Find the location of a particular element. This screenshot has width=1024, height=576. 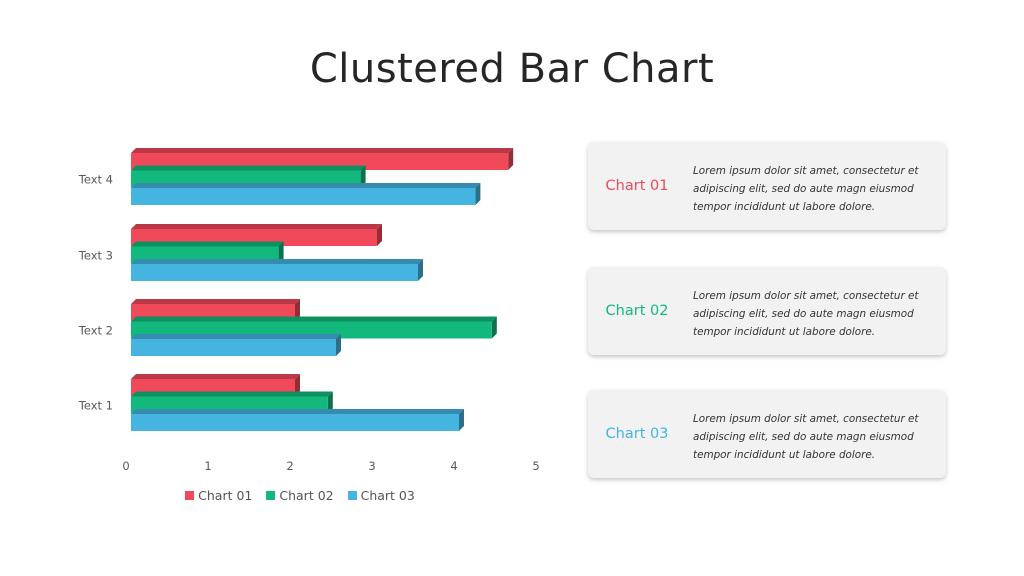

legend-label-chart-03: Chart 03 is located at coordinates (387, 495).